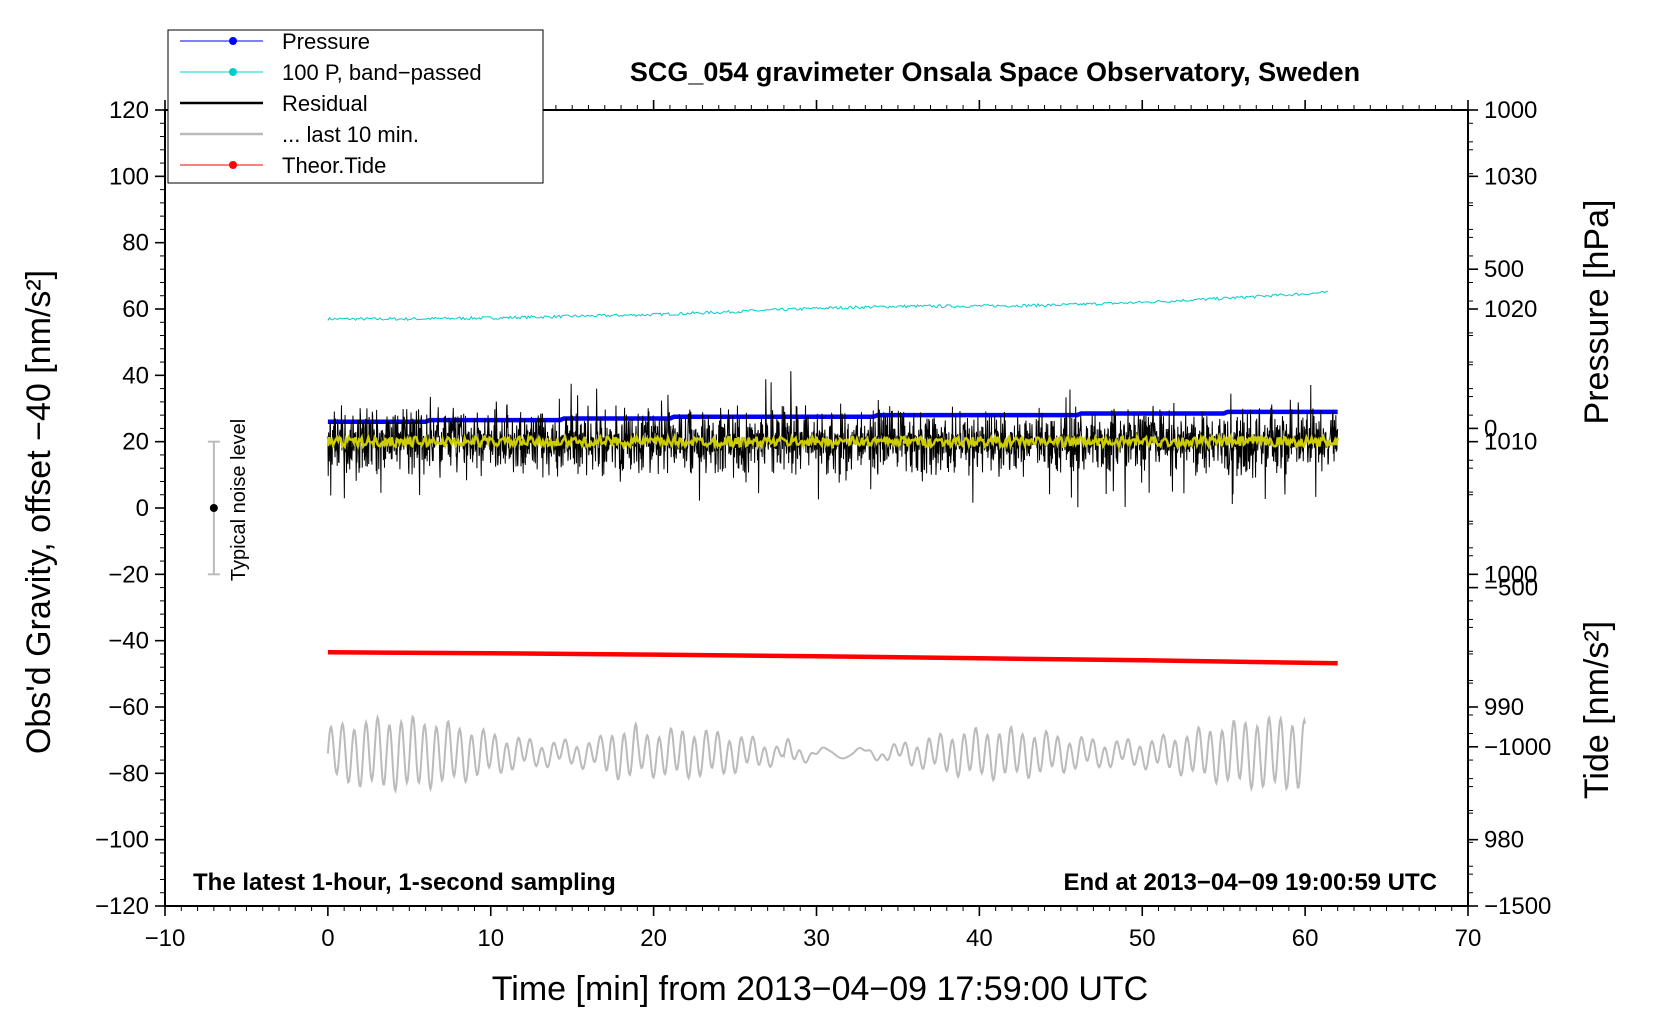 The width and height of the screenshot is (1660, 1020). Describe the element at coordinates (142, 508) in the screenshot. I see `y-left-tick-label: 0` at that location.